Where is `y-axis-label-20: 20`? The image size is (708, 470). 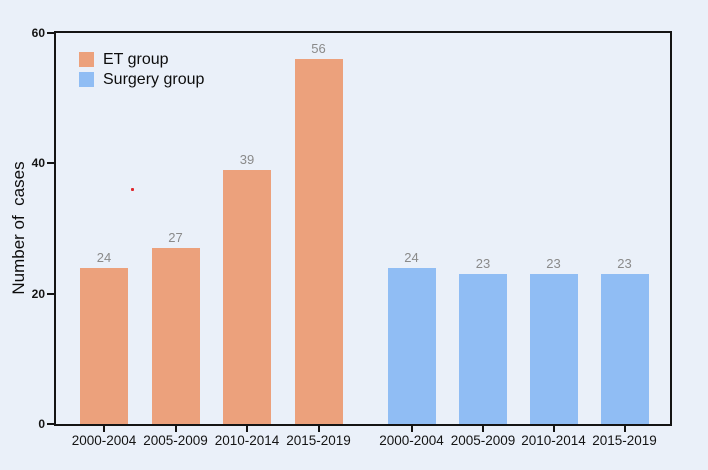
y-axis-label-20: 20 is located at coordinates (38, 293).